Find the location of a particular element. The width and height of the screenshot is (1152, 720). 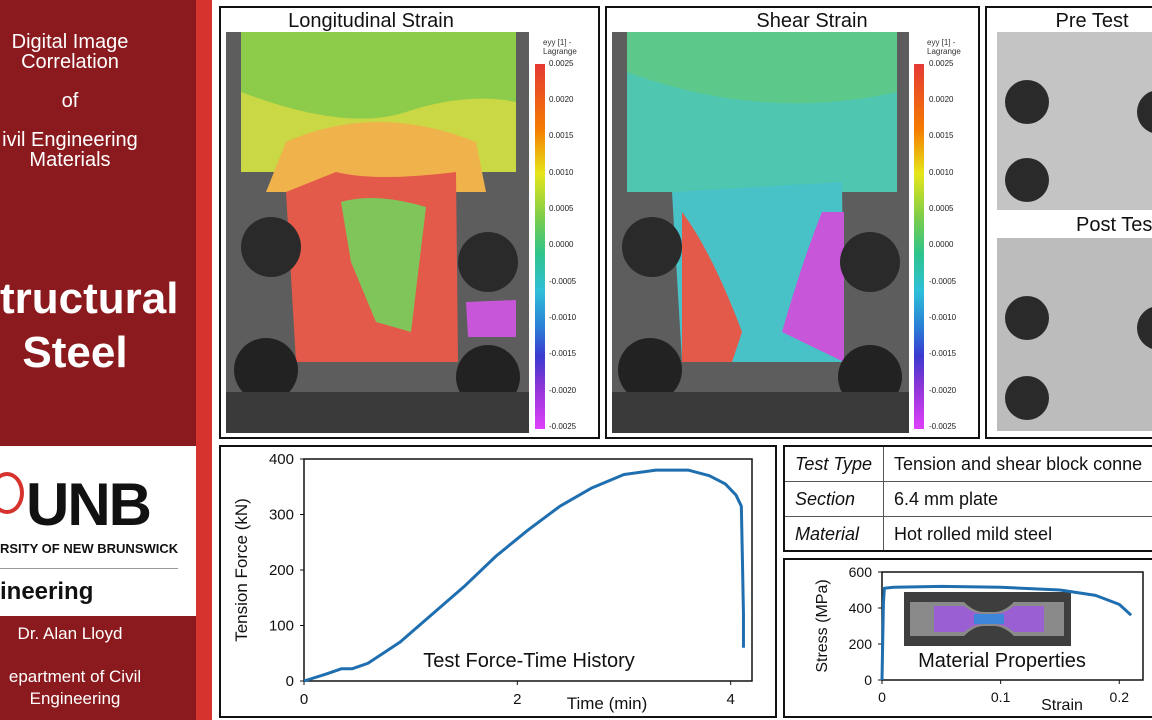

pre-test-title: Pre Test is located at coordinates (1092, 21).